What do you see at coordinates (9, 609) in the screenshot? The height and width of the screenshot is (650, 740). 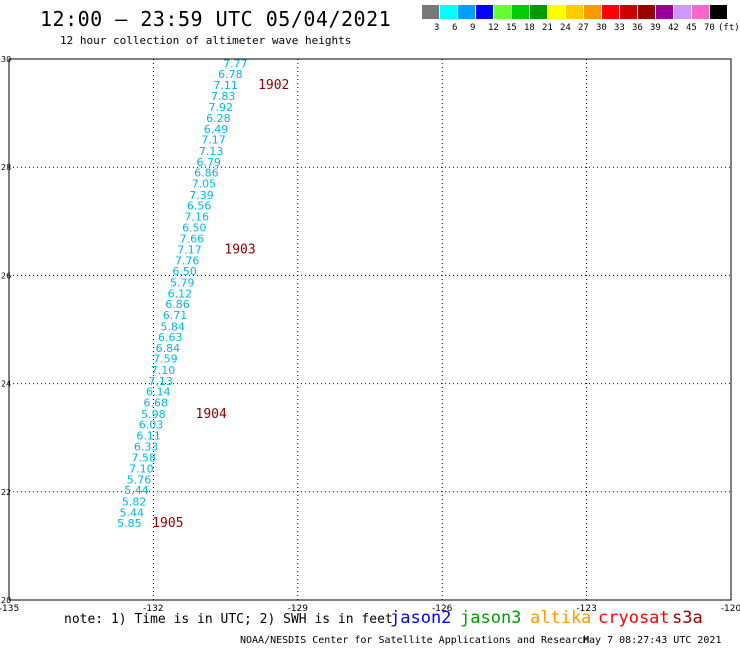 I see `x-tick-label: -135` at bounding box center [9, 609].